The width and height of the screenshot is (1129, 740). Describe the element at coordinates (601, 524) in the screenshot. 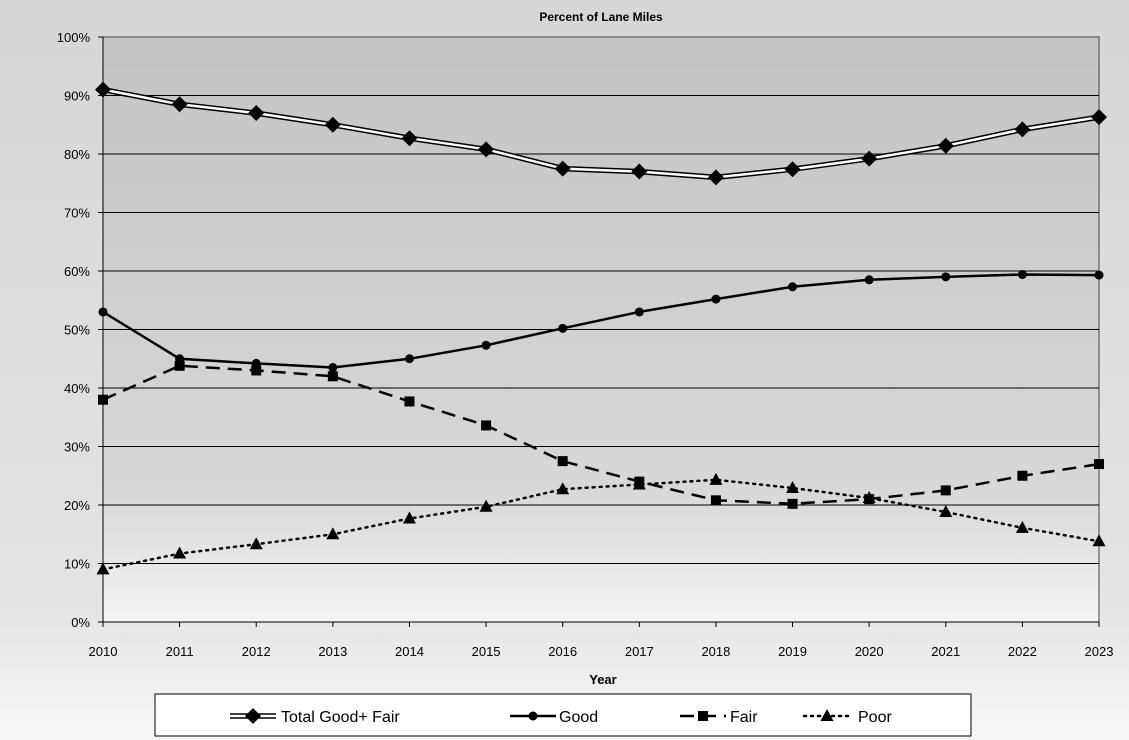

I see `series-line-poor` at that location.